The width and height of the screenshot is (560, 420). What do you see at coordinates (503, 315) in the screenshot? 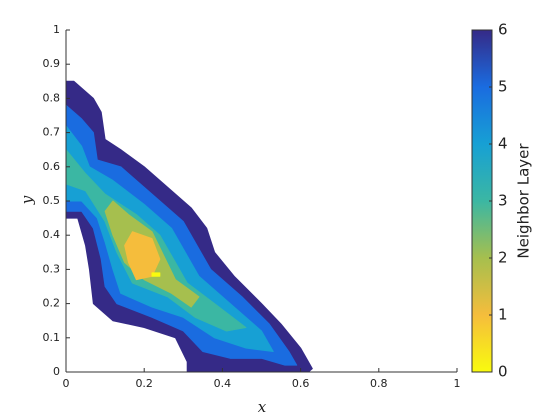
I see `colorbar-tick-label: 1` at bounding box center [503, 315].